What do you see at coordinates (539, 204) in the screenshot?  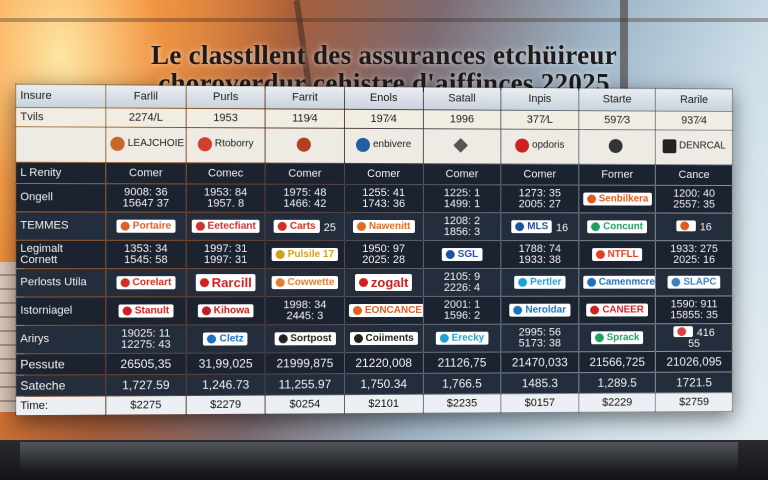 I see `cell-value: 2005: 27` at bounding box center [539, 204].